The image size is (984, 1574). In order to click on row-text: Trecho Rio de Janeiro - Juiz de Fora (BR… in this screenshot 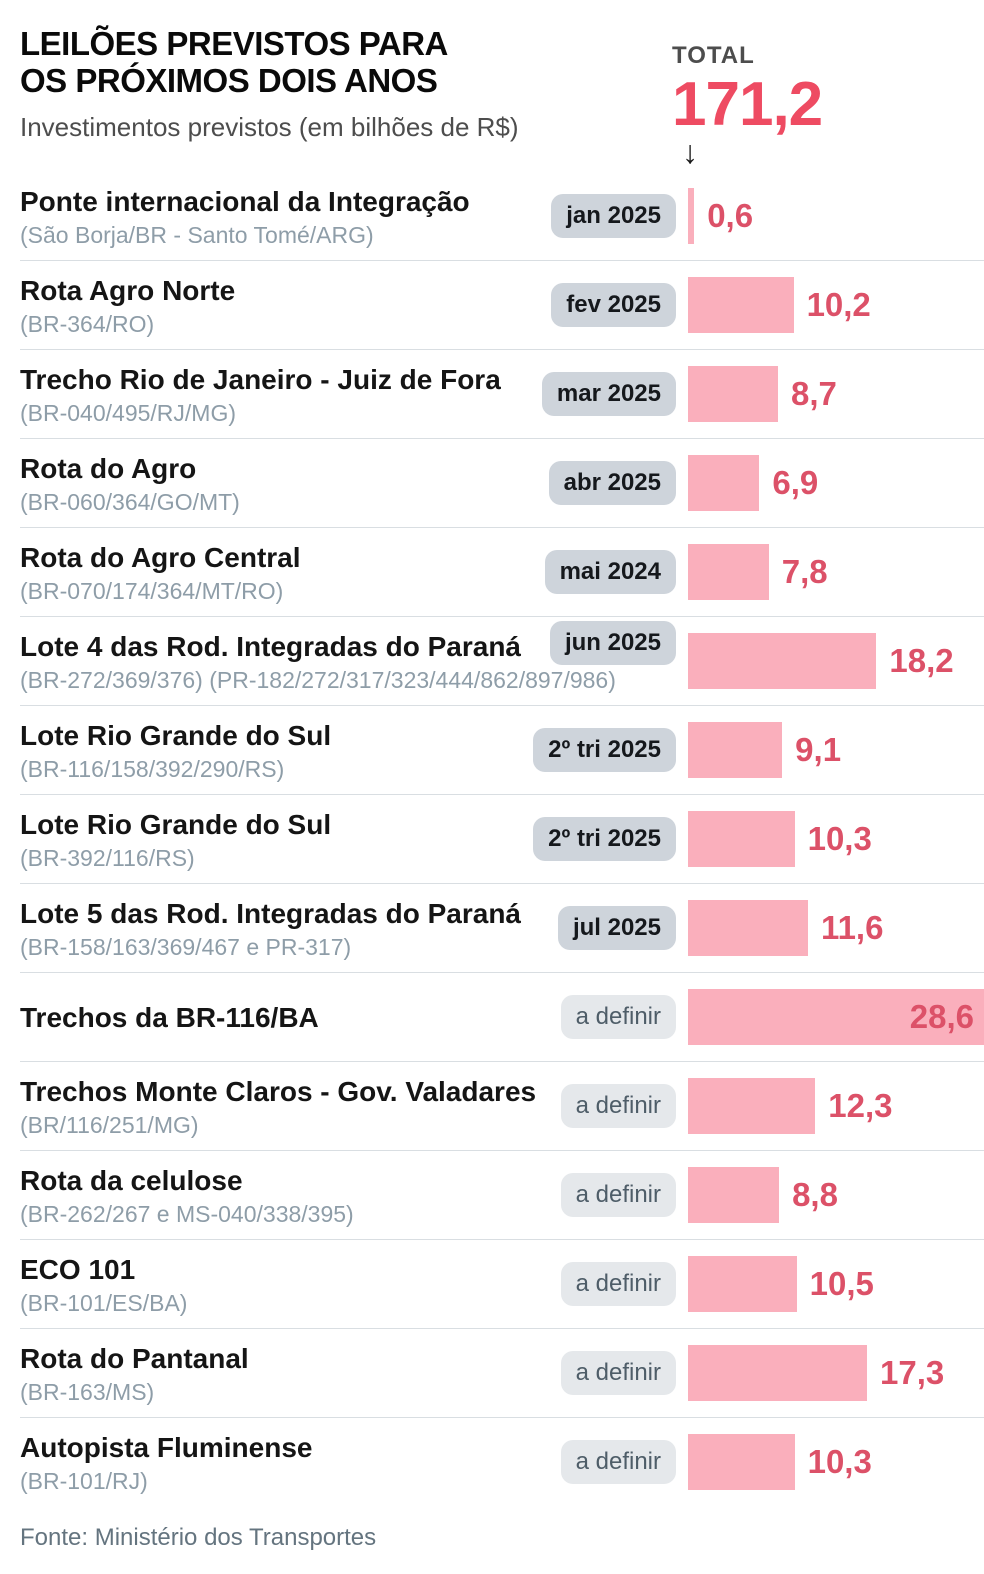, I will do `click(272, 394)`.